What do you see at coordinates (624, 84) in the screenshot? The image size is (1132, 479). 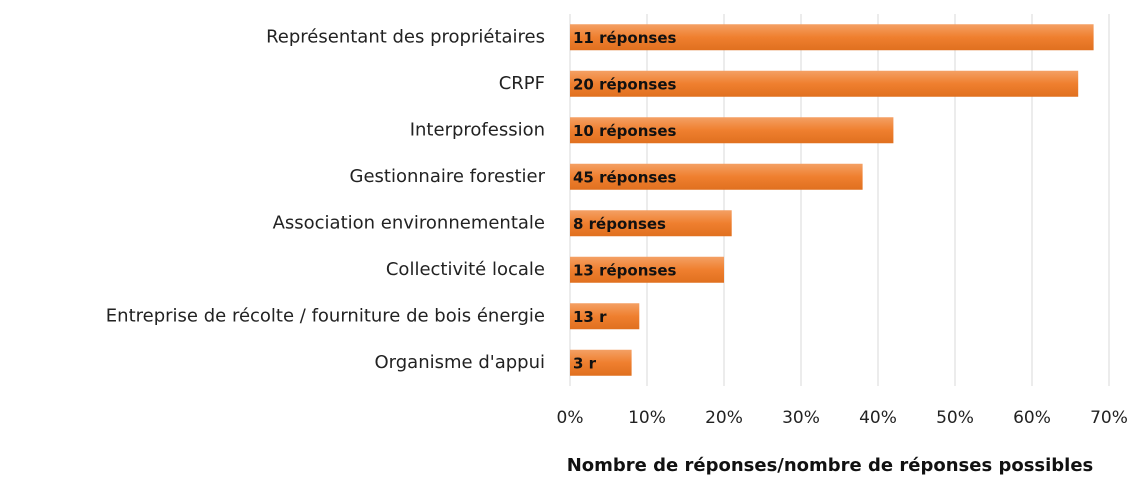 I see `bar-annotation: 20 réponses` at bounding box center [624, 84].